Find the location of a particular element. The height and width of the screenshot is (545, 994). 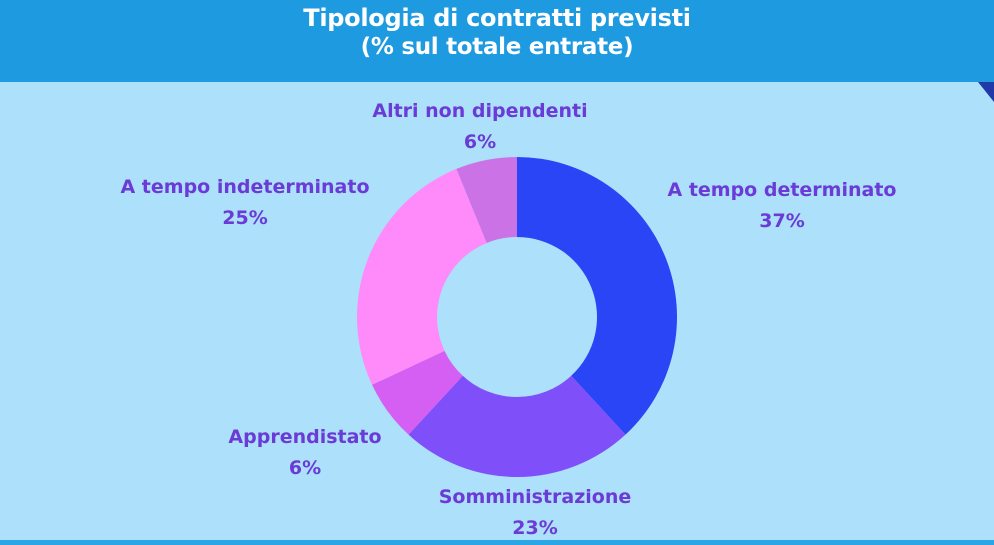

slice-label: Altri non dipendenti is located at coordinates (479, 111).